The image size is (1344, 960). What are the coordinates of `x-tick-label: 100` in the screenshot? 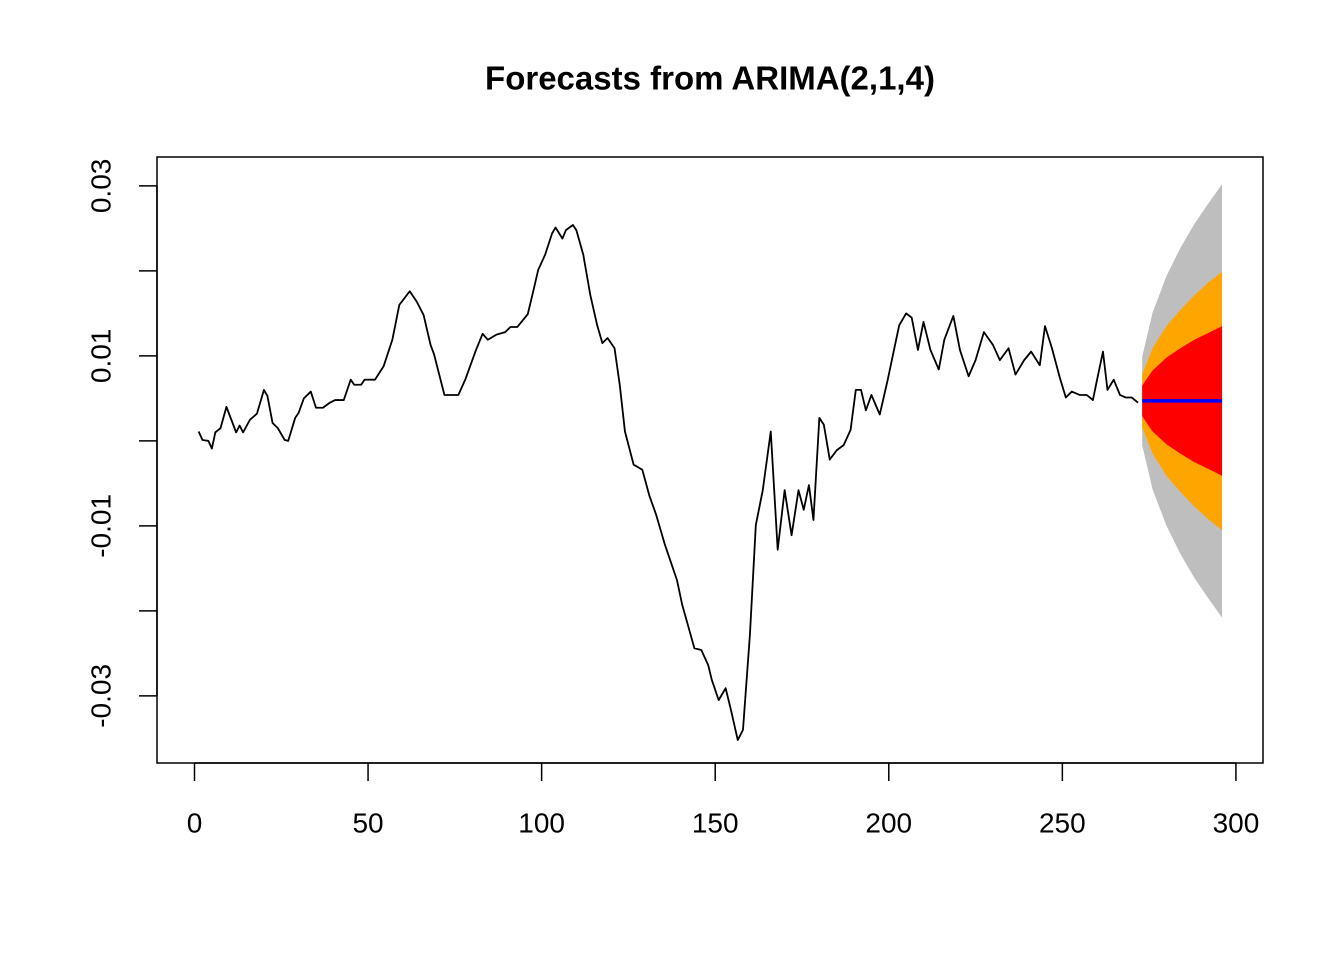 It's located at (541, 822).